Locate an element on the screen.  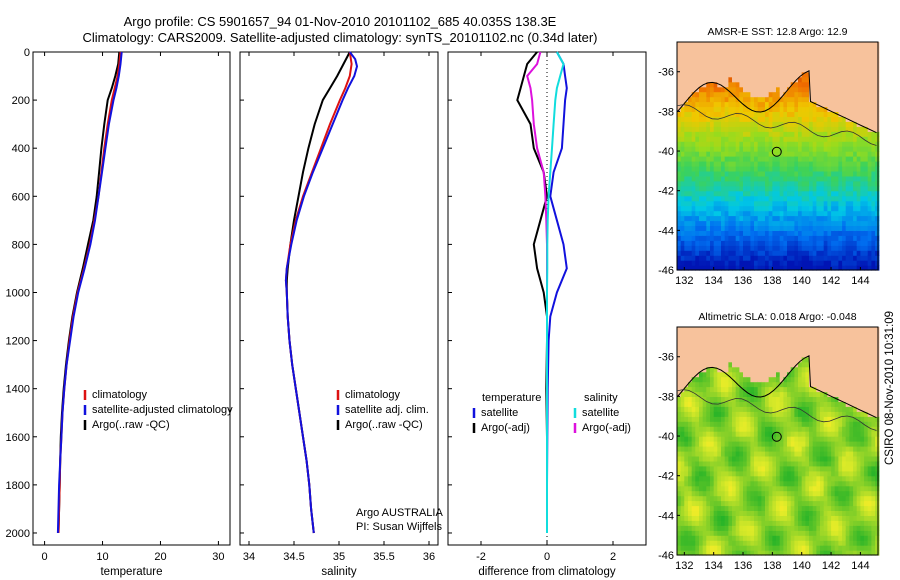
y-tick-label: 2000 is located at coordinates (18, 534).